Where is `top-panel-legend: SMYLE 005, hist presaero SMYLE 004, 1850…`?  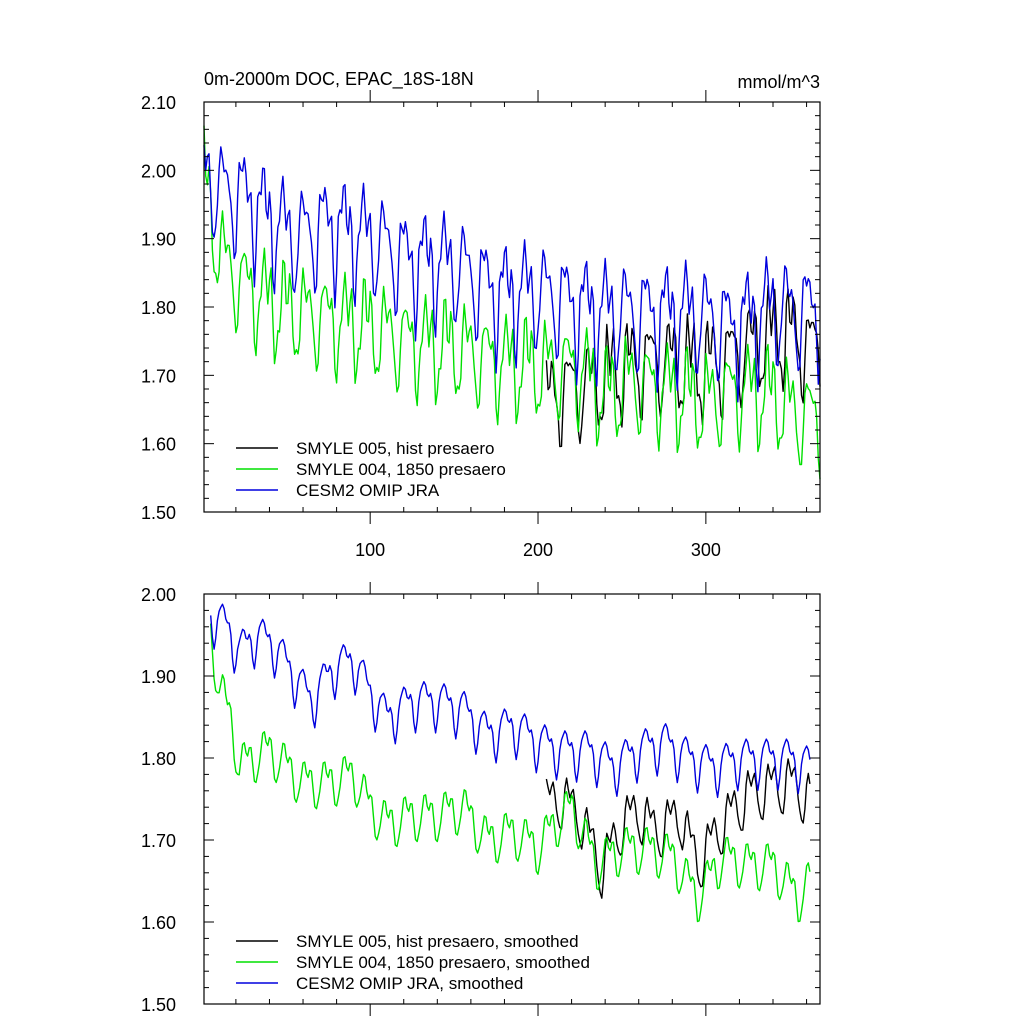
top-panel-legend: SMYLE 005, hist presaero SMYLE 004, 1850… is located at coordinates (371, 469).